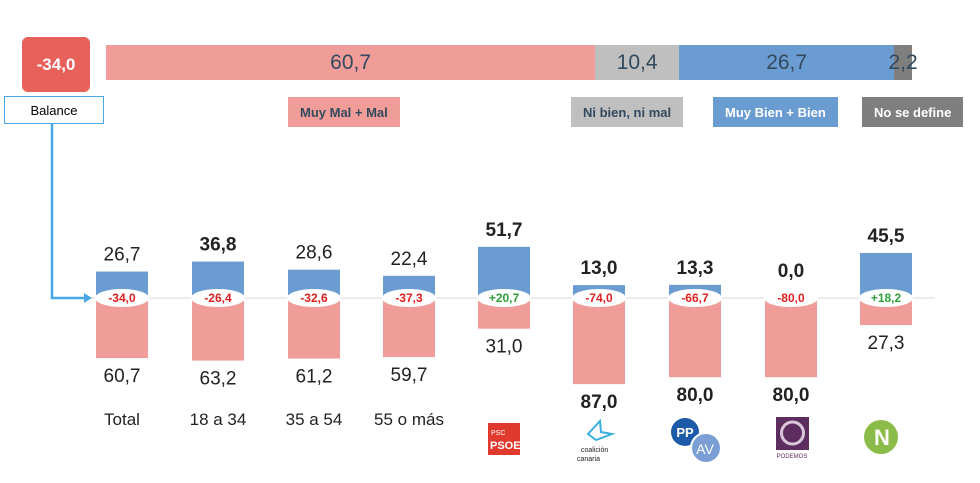  I want to click on balance-label: +18,2, so click(886, 298).